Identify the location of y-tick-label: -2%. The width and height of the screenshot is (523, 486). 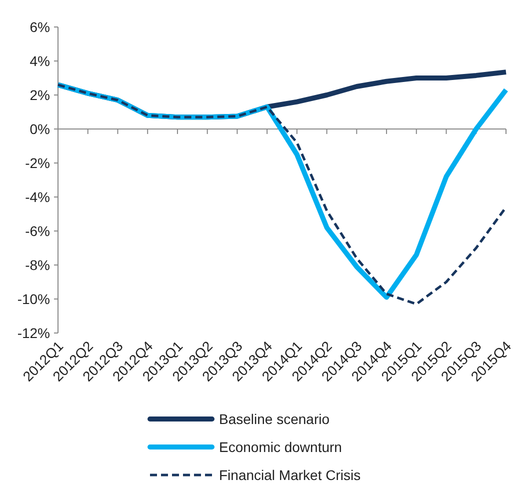
(37, 162).